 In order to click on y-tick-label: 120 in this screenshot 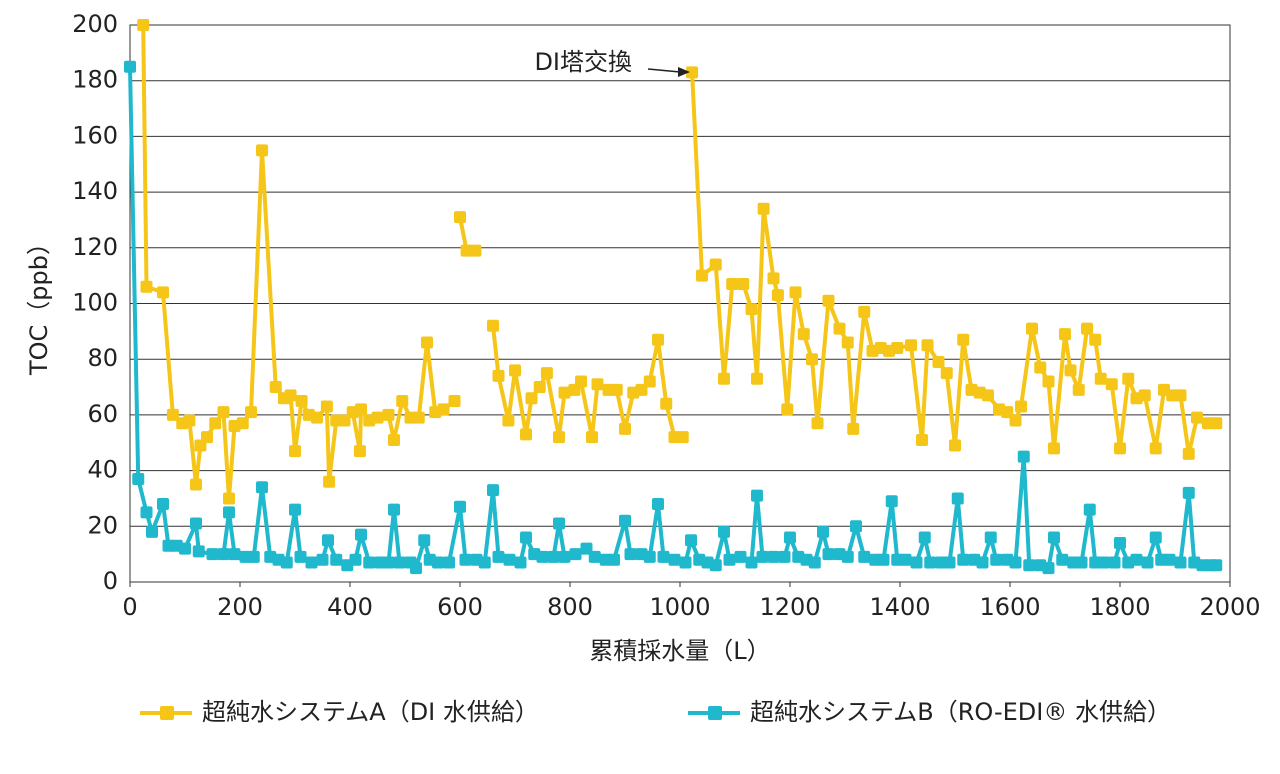, I will do `click(95, 247)`.